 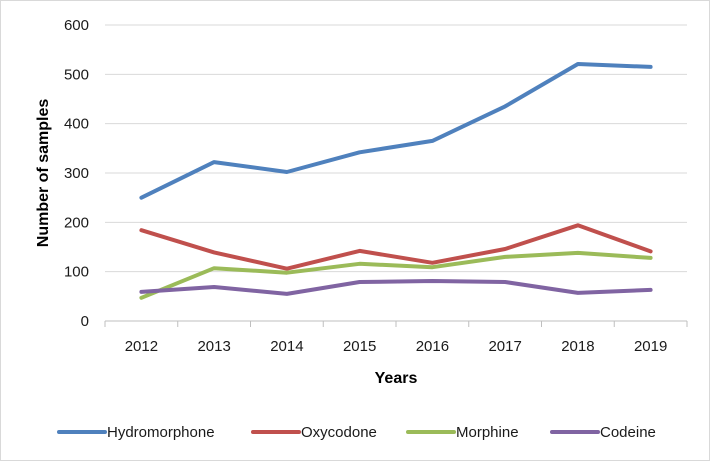 I want to click on series-line-codeine, so click(x=396, y=287).